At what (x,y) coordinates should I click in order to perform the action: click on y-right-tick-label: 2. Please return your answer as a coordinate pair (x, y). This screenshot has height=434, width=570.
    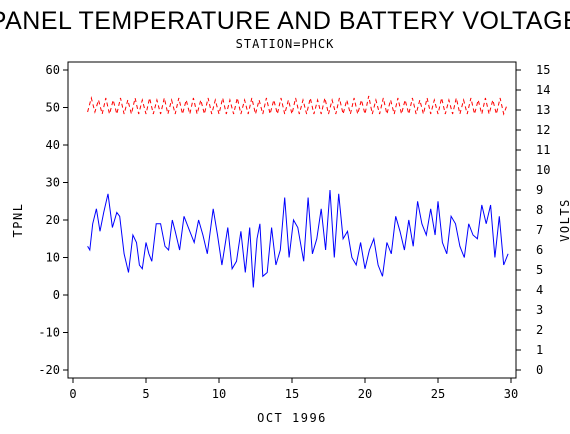
    Looking at the image, I should click on (539, 330).